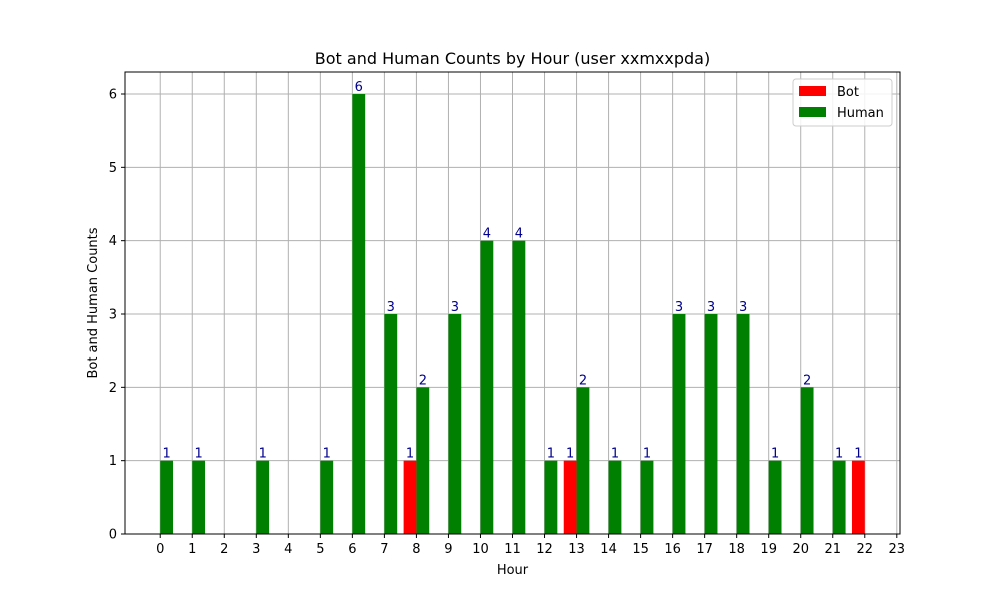 This screenshot has width=1000, height=600. Describe the element at coordinates (320, 549) in the screenshot. I see `x-tick-label: 5` at that location.